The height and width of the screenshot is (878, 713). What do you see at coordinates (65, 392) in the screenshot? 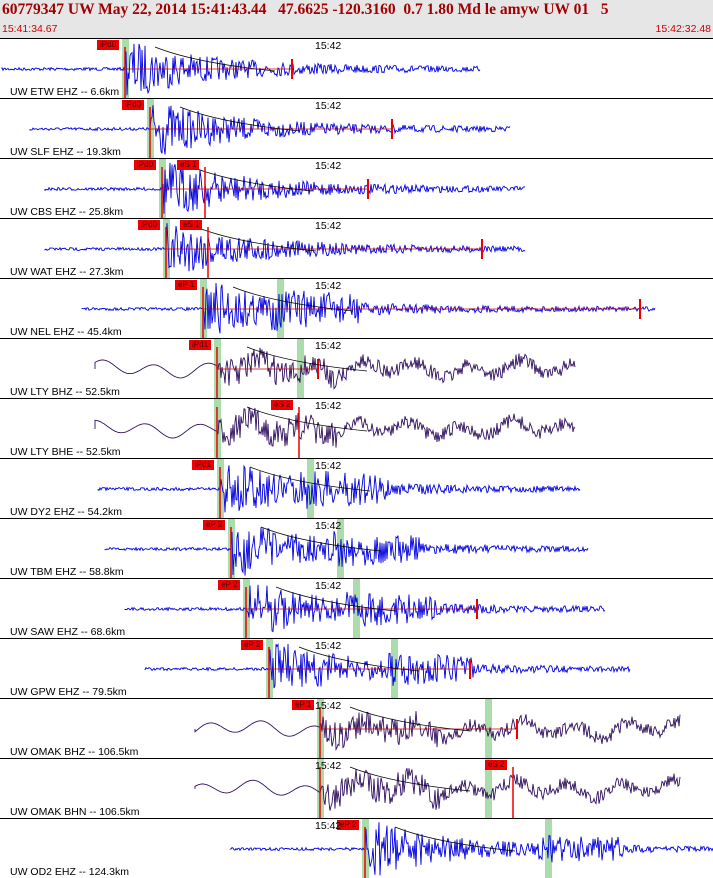
I see `station-label: UW LTY BHZ -- 52.5km` at bounding box center [65, 392].